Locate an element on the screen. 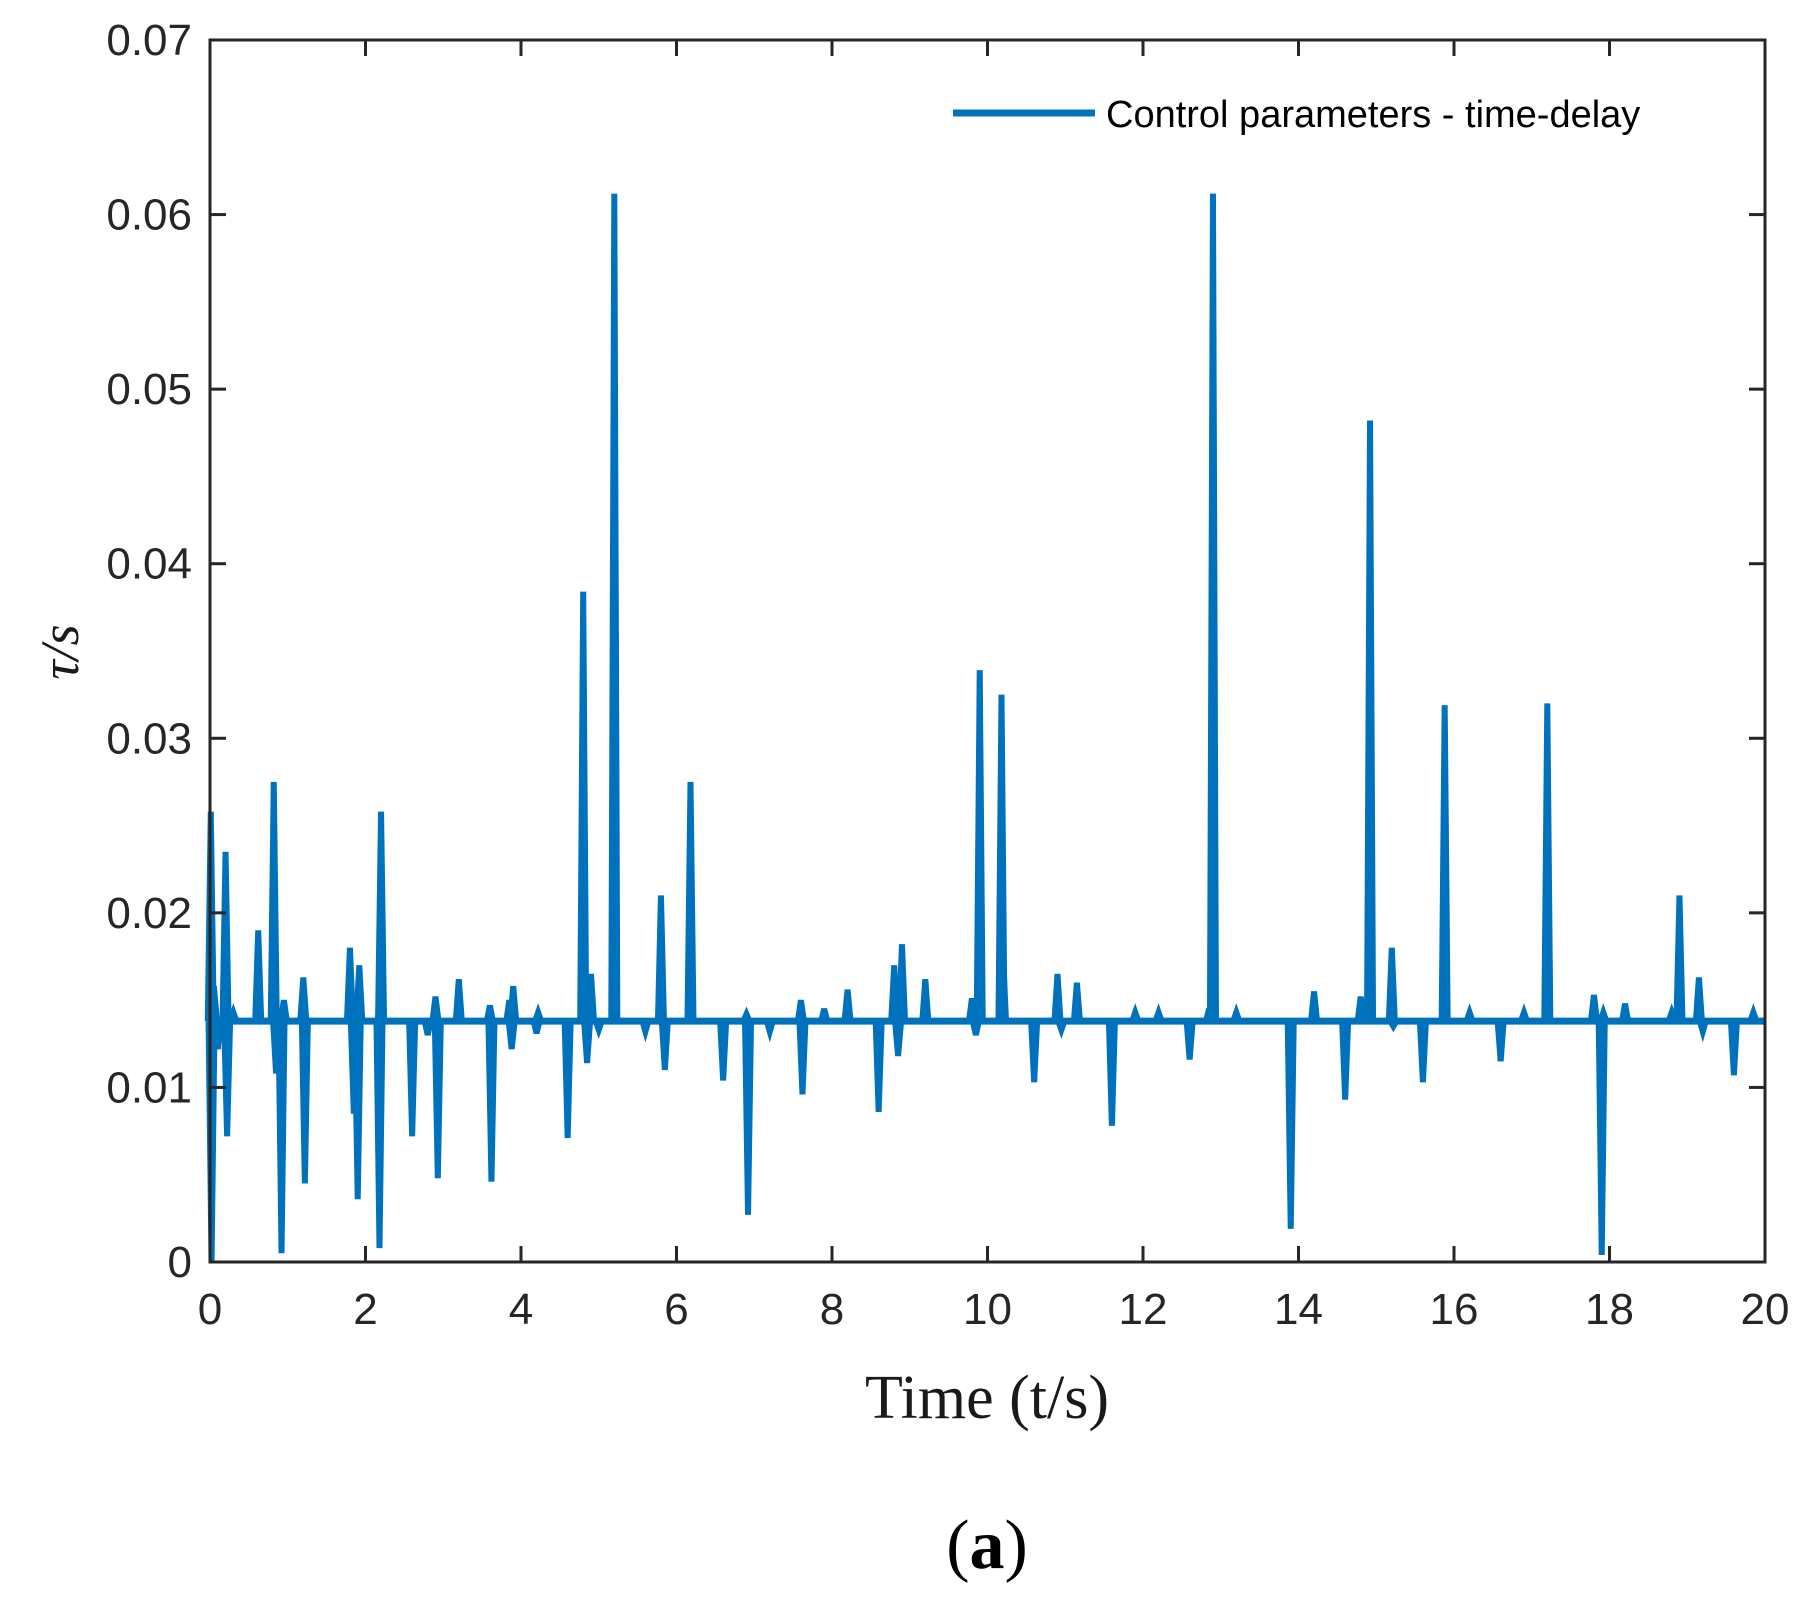 Image resolution: width=1810 pixels, height=1600 pixels. x-tick-label: 6 is located at coordinates (676, 1309).